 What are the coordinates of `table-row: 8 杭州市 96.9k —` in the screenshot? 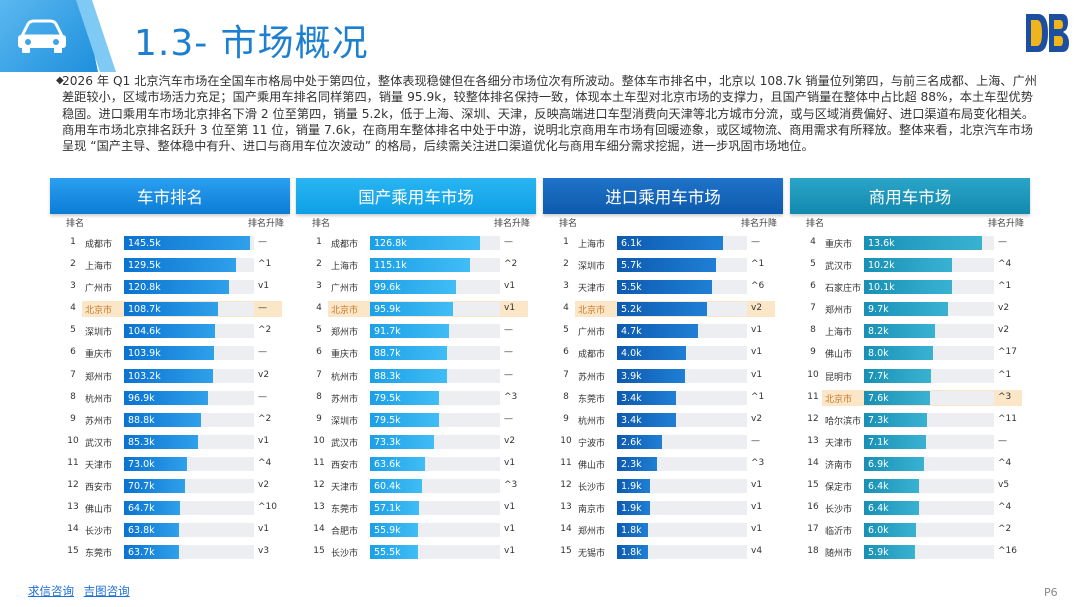 It's located at (170, 398).